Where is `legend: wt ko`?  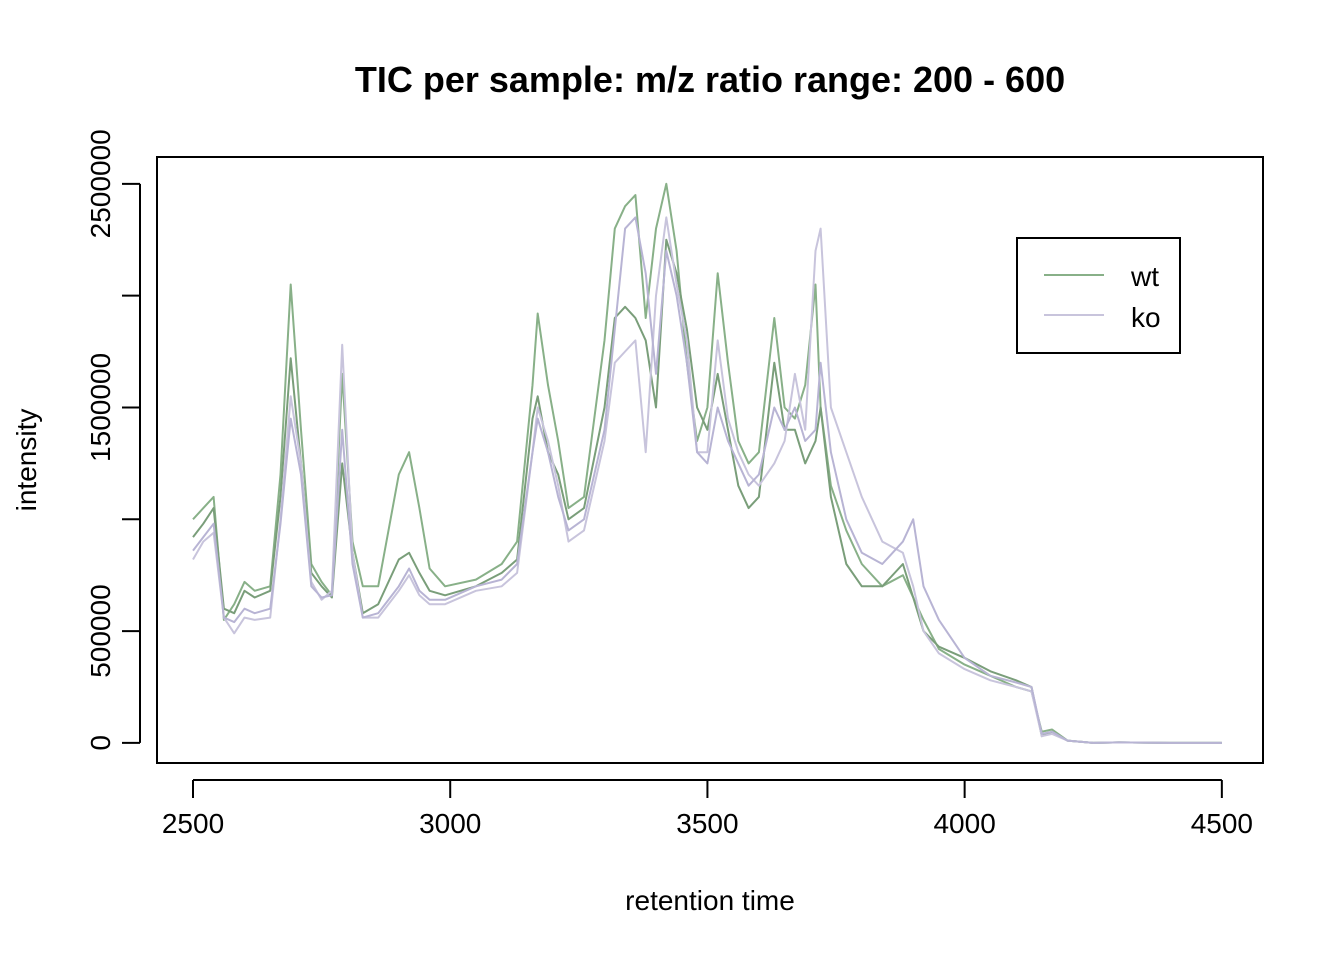 legend: wt ko is located at coordinates (1098, 295).